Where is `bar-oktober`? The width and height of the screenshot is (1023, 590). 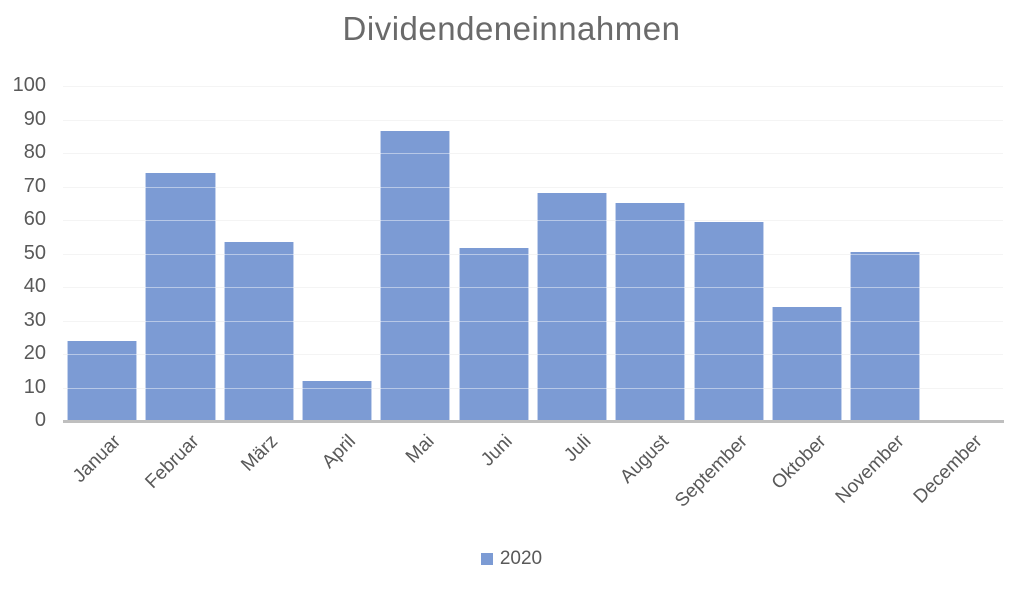 bar-oktober is located at coordinates (807, 364).